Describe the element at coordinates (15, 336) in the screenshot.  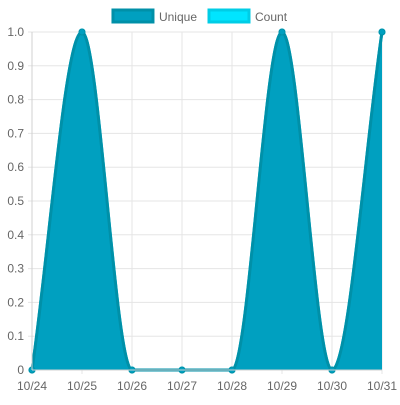
I see `y-tick-label: 0.1` at that location.